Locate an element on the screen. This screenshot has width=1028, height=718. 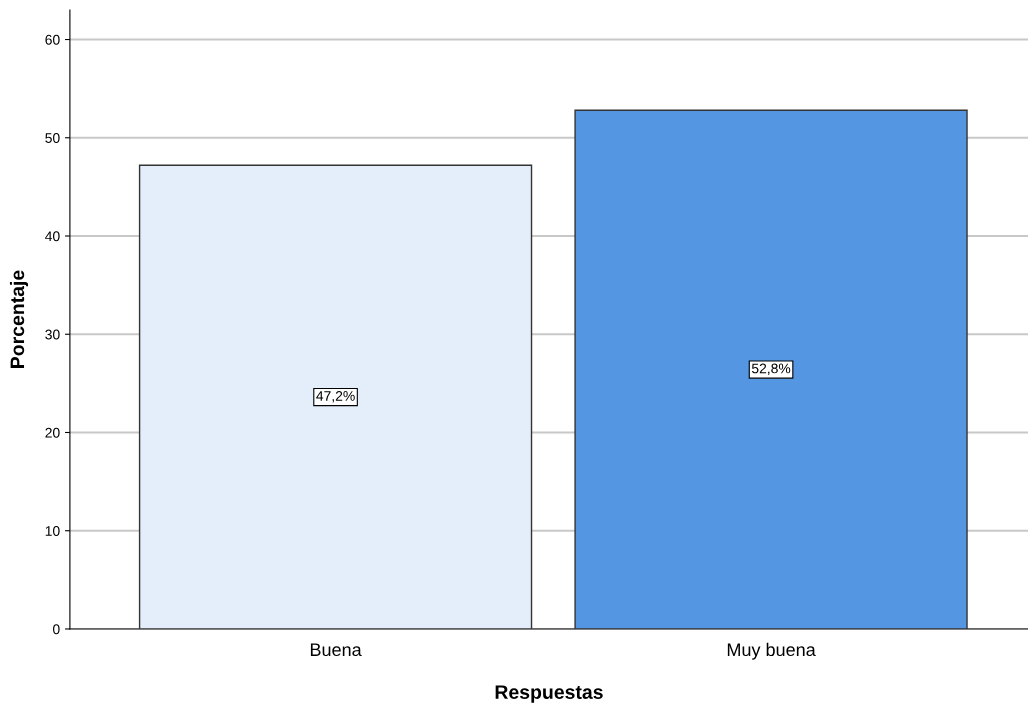
y-tick-label: 10 is located at coordinates (52, 531).